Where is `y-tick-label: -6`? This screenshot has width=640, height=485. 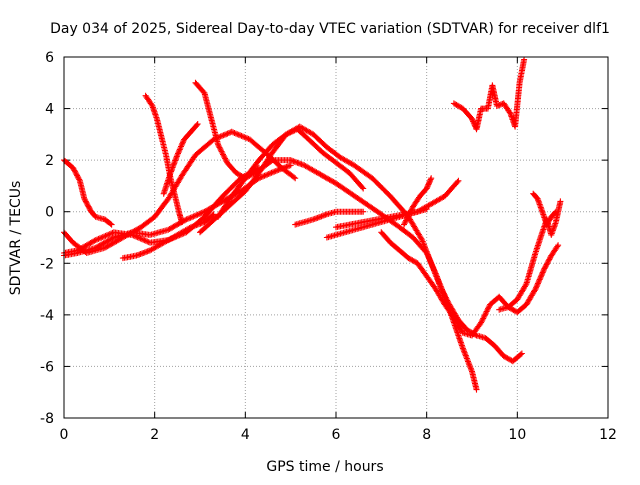
y-tick-label: -6 is located at coordinates (47, 367).